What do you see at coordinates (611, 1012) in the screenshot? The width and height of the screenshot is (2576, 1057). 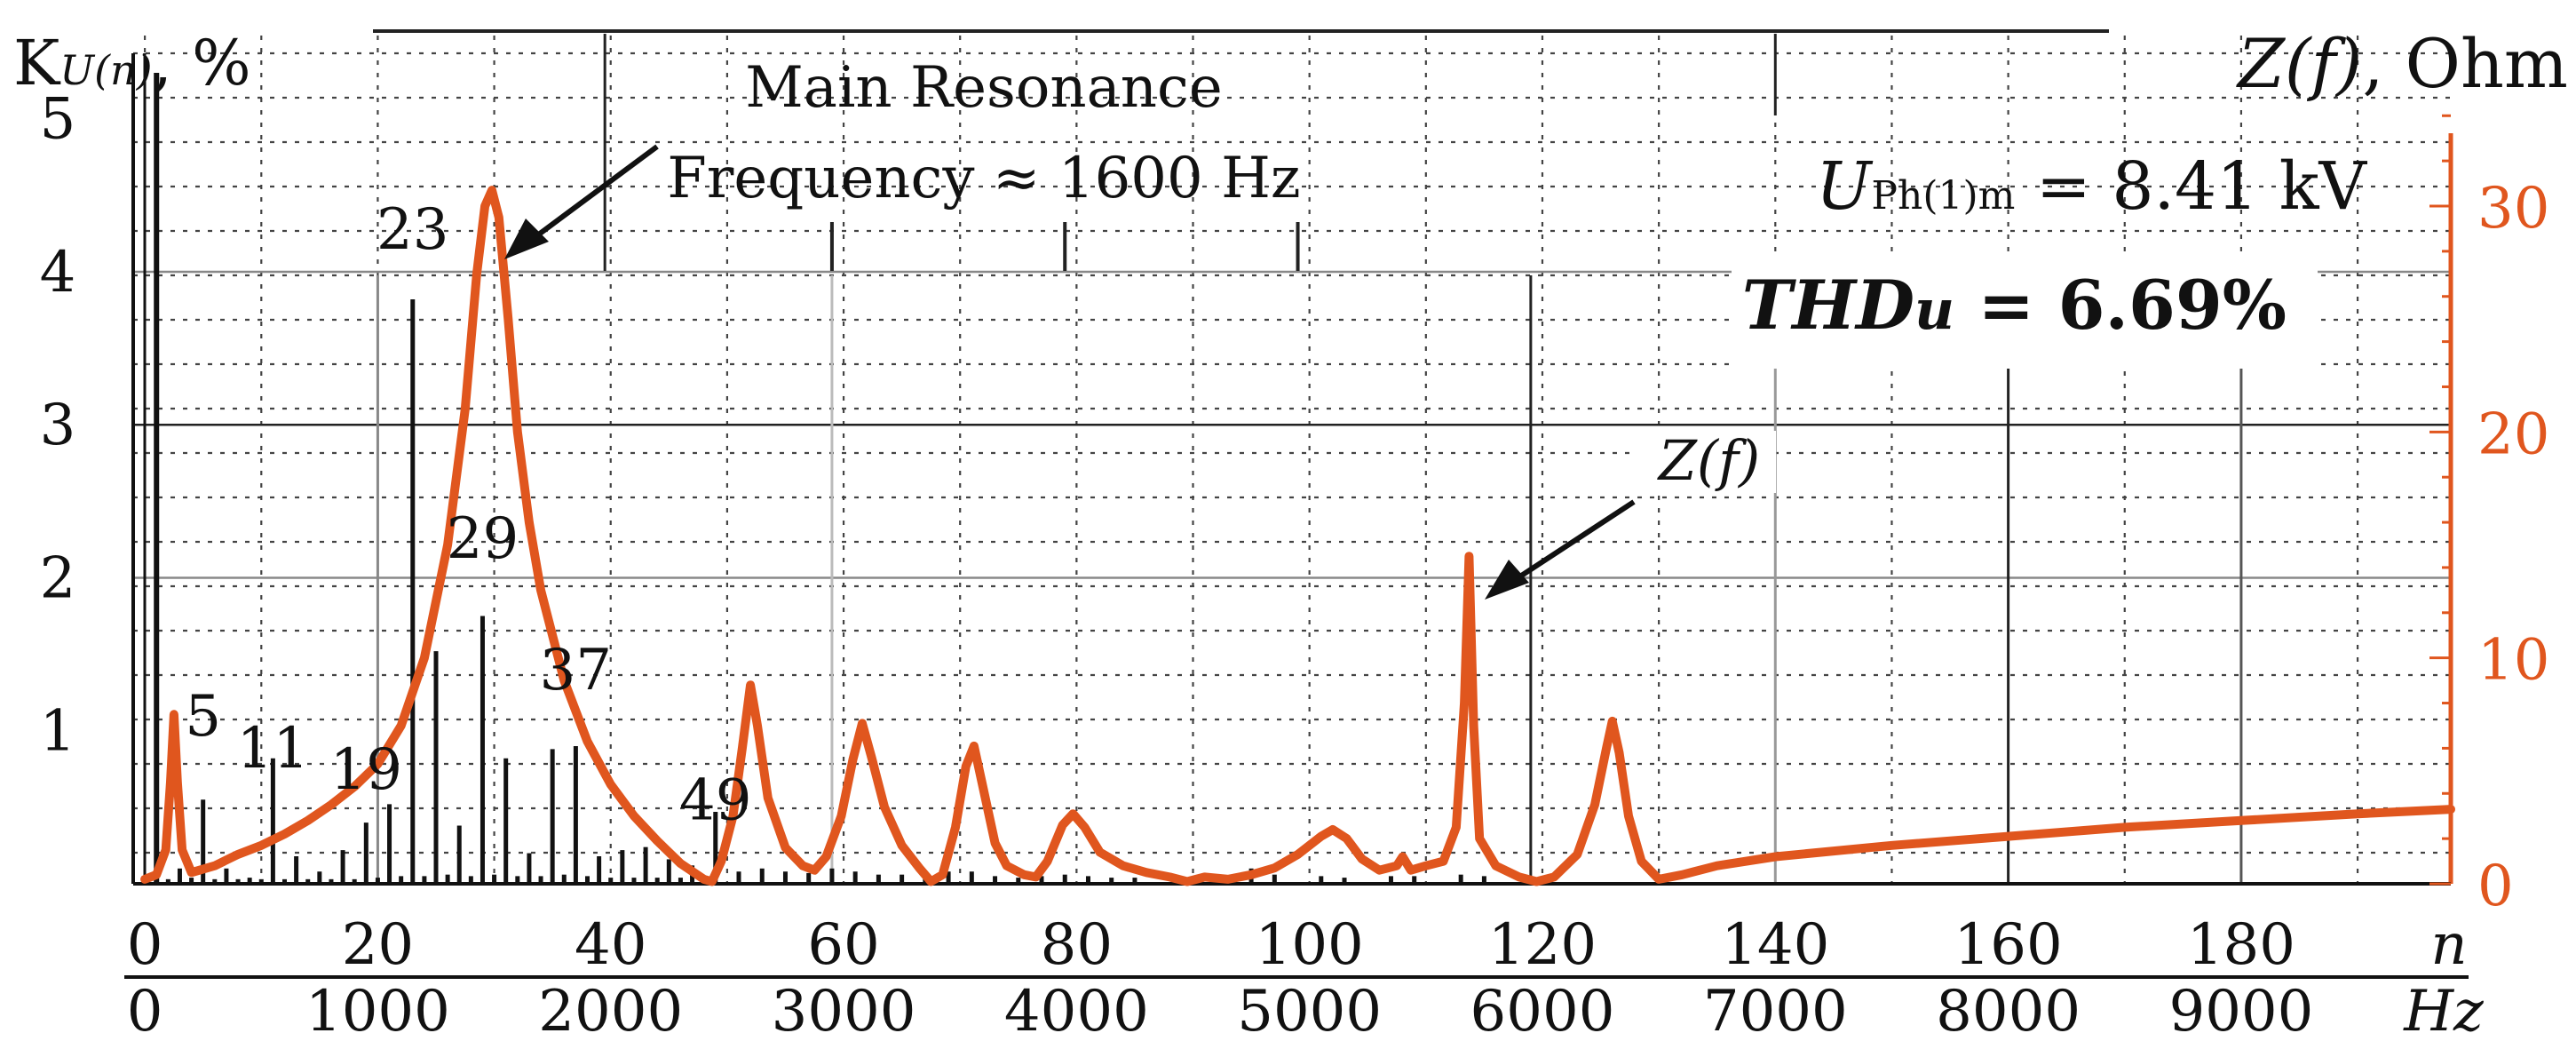 I see `x-frequency-tick-label: 2000` at bounding box center [611, 1012].